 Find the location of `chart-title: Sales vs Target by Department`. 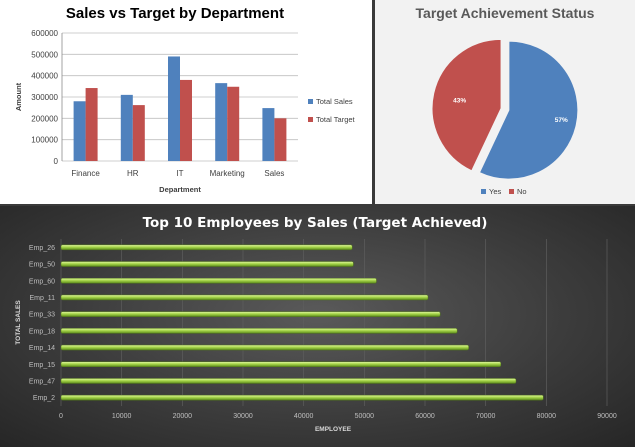

chart-title: Sales vs Target by Department is located at coordinates (175, 13).